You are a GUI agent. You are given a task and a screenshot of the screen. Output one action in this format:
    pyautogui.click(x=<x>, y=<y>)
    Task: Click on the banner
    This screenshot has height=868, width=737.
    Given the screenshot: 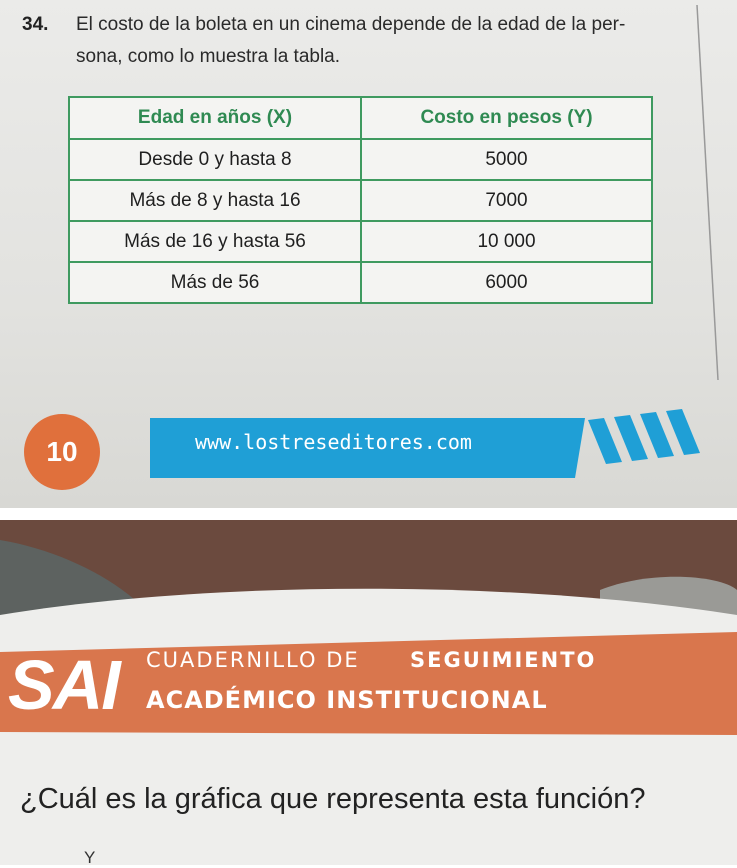 What is the action you would take?
    pyautogui.click(x=368, y=683)
    